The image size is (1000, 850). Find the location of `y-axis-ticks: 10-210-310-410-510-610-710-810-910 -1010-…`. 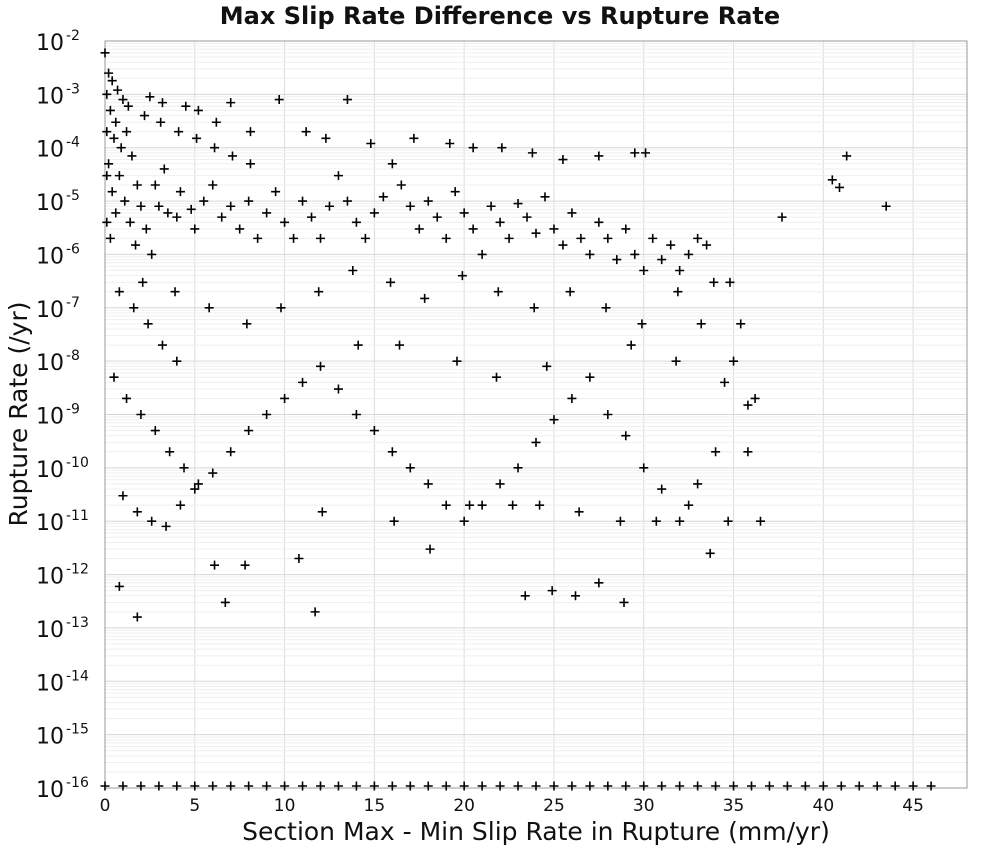

y-axis-ticks: 10-210-310-410-510-610-710-810-910 -1010-… is located at coordinates (62, 415).